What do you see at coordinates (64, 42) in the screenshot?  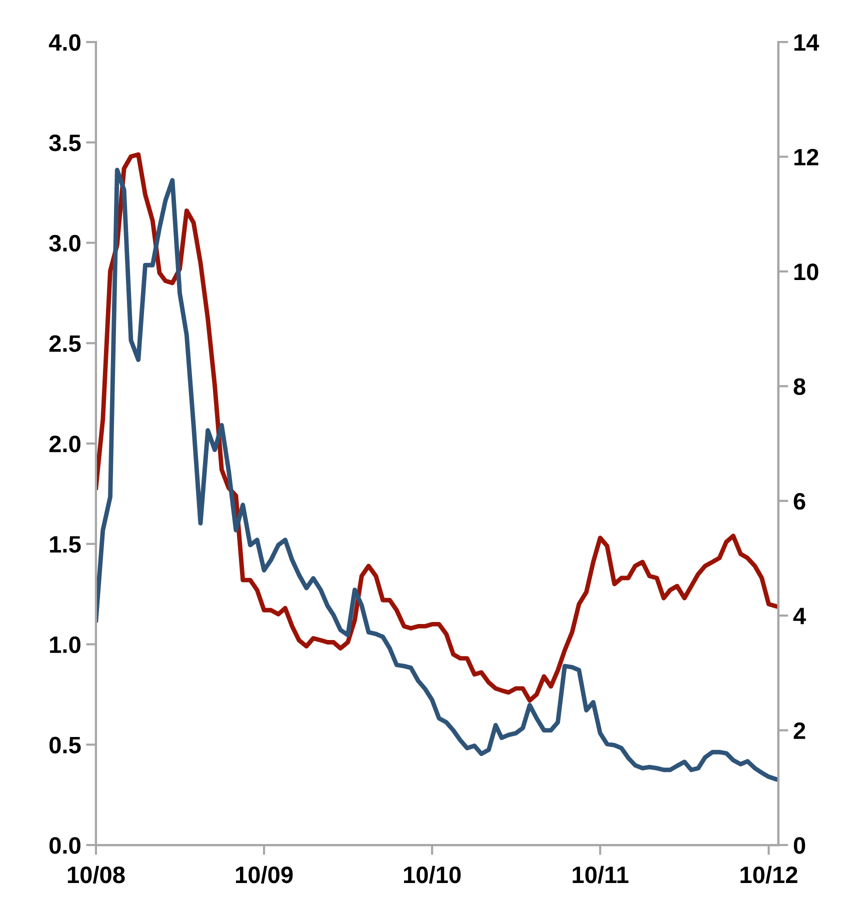 I see `y-tick-label: 4.0` at bounding box center [64, 42].